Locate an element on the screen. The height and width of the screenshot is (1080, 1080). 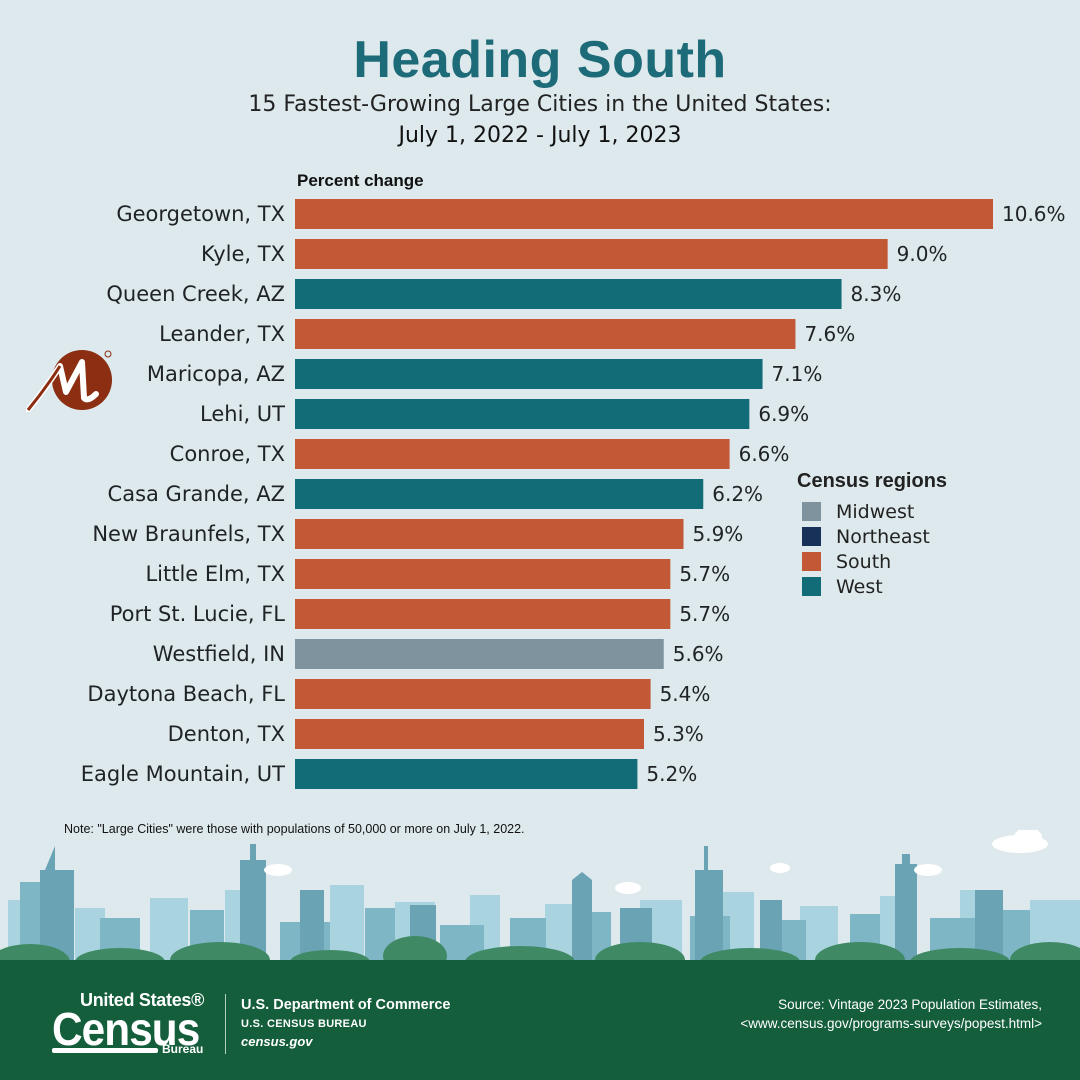
category-label: Maricopa, AZ is located at coordinates (216, 374).